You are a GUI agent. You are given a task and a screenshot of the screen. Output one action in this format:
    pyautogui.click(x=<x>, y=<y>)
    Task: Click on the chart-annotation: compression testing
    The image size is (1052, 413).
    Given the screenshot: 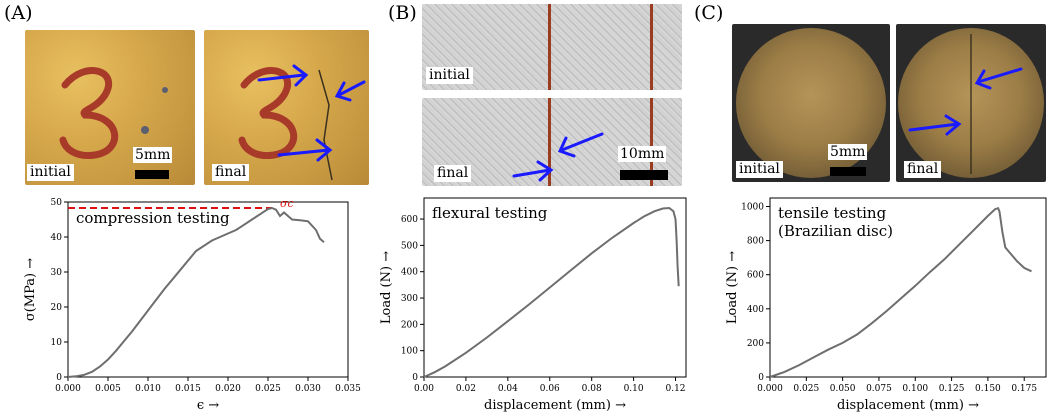 What is the action you would take?
    pyautogui.click(x=153, y=218)
    